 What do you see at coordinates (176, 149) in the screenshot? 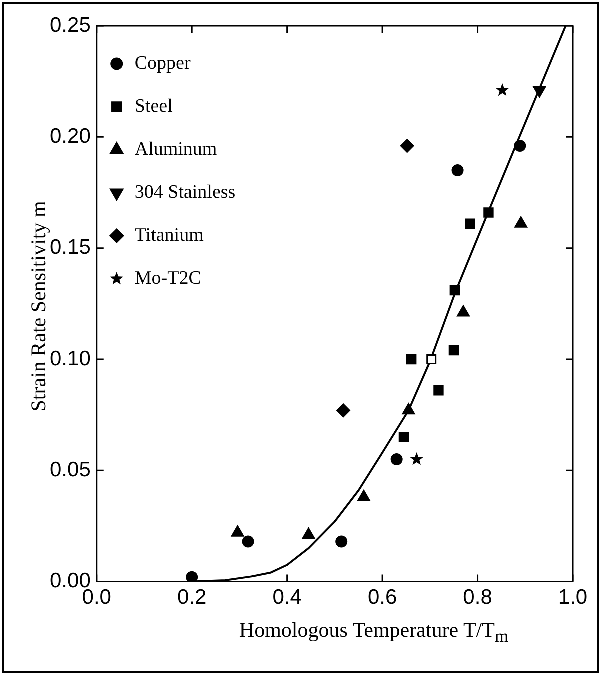
I see `legend-label: Aluminum` at bounding box center [176, 149].